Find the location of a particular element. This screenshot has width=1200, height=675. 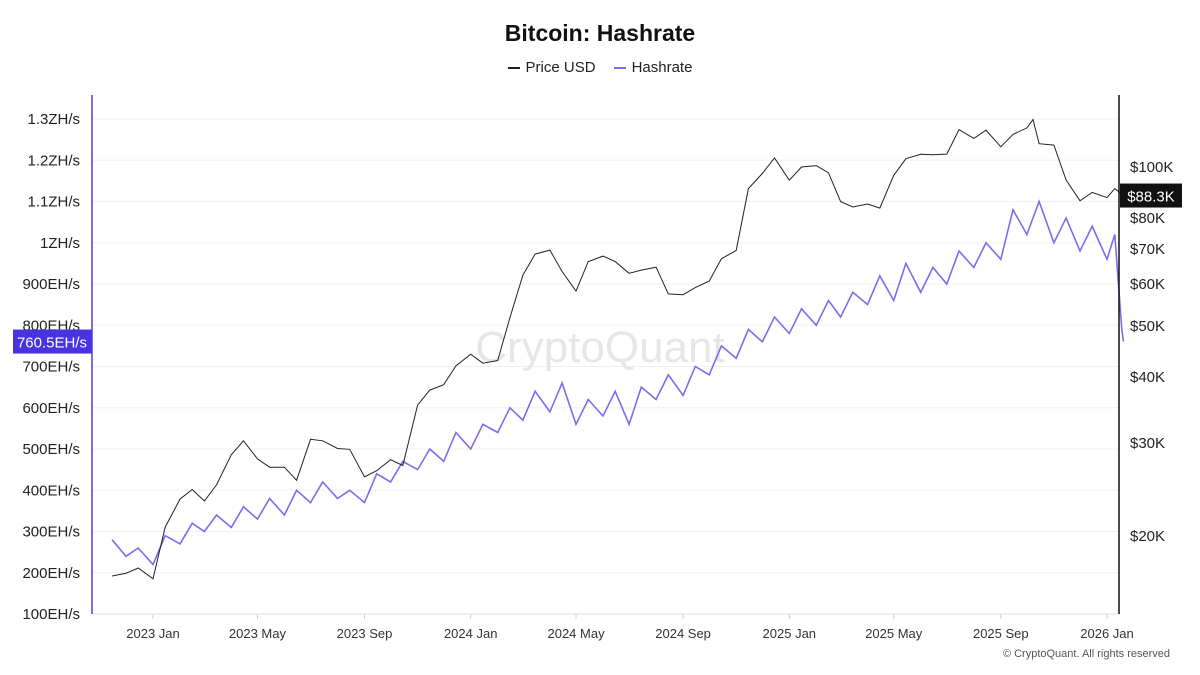

x-tick-label: 2023 Jan is located at coordinates (153, 633).